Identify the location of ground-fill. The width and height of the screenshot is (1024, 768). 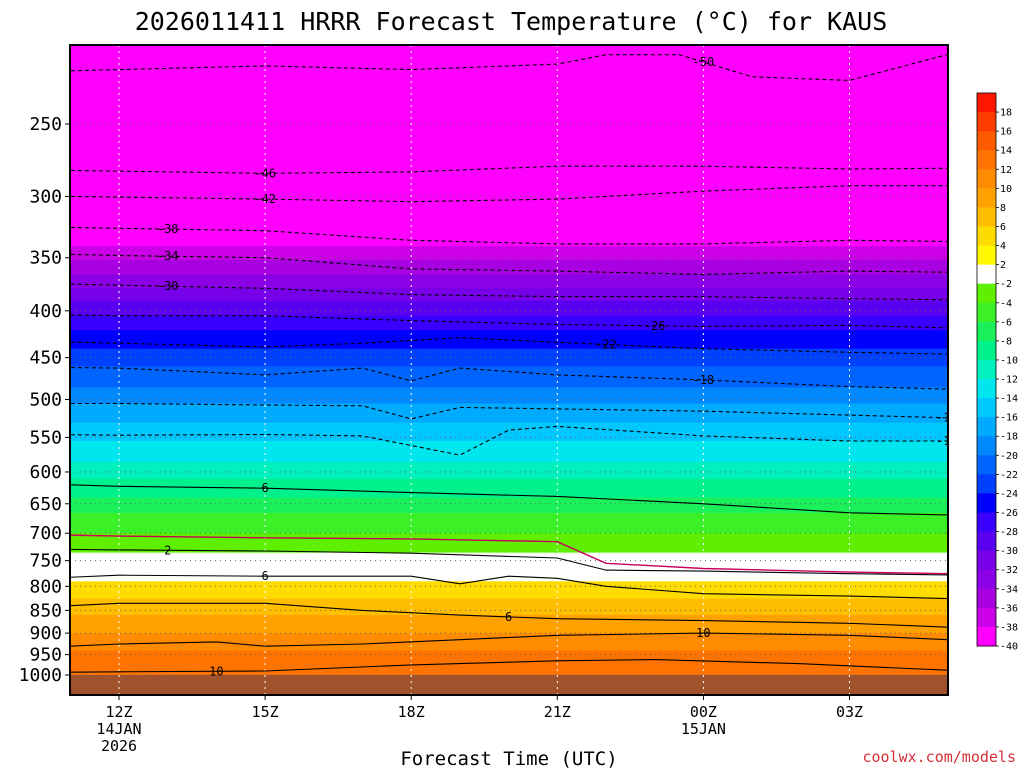
(509, 685).